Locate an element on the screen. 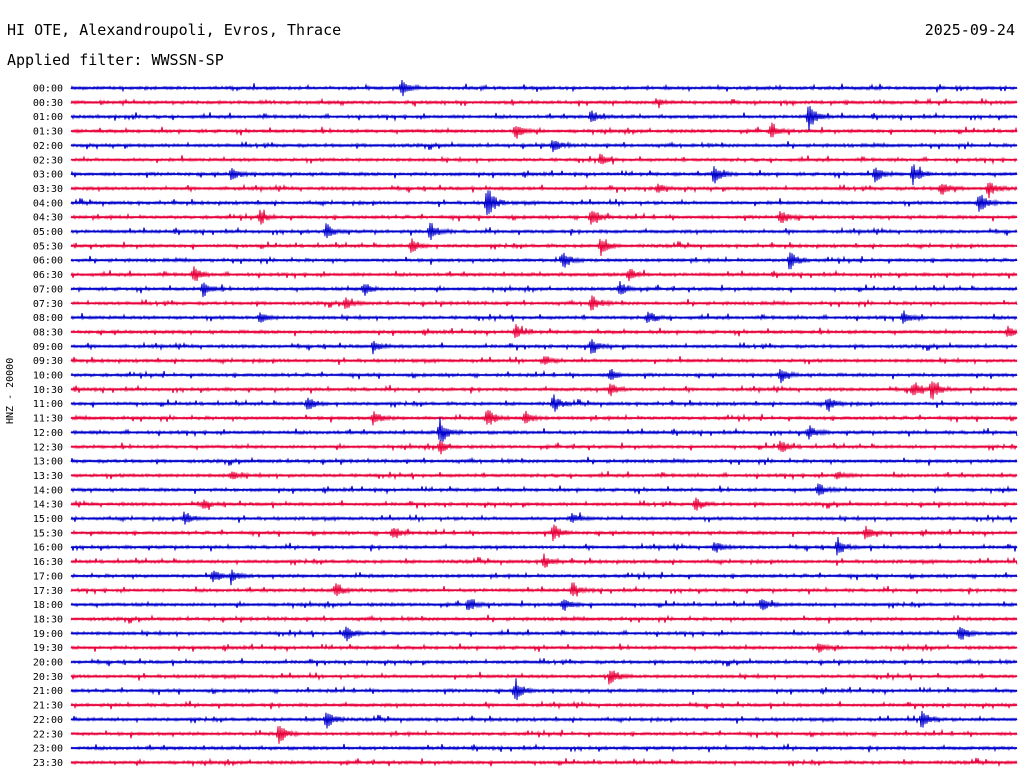 Image resolution: width=1024 pixels, height=780 pixels. time-label-1430: 14:30 is located at coordinates (48, 505).